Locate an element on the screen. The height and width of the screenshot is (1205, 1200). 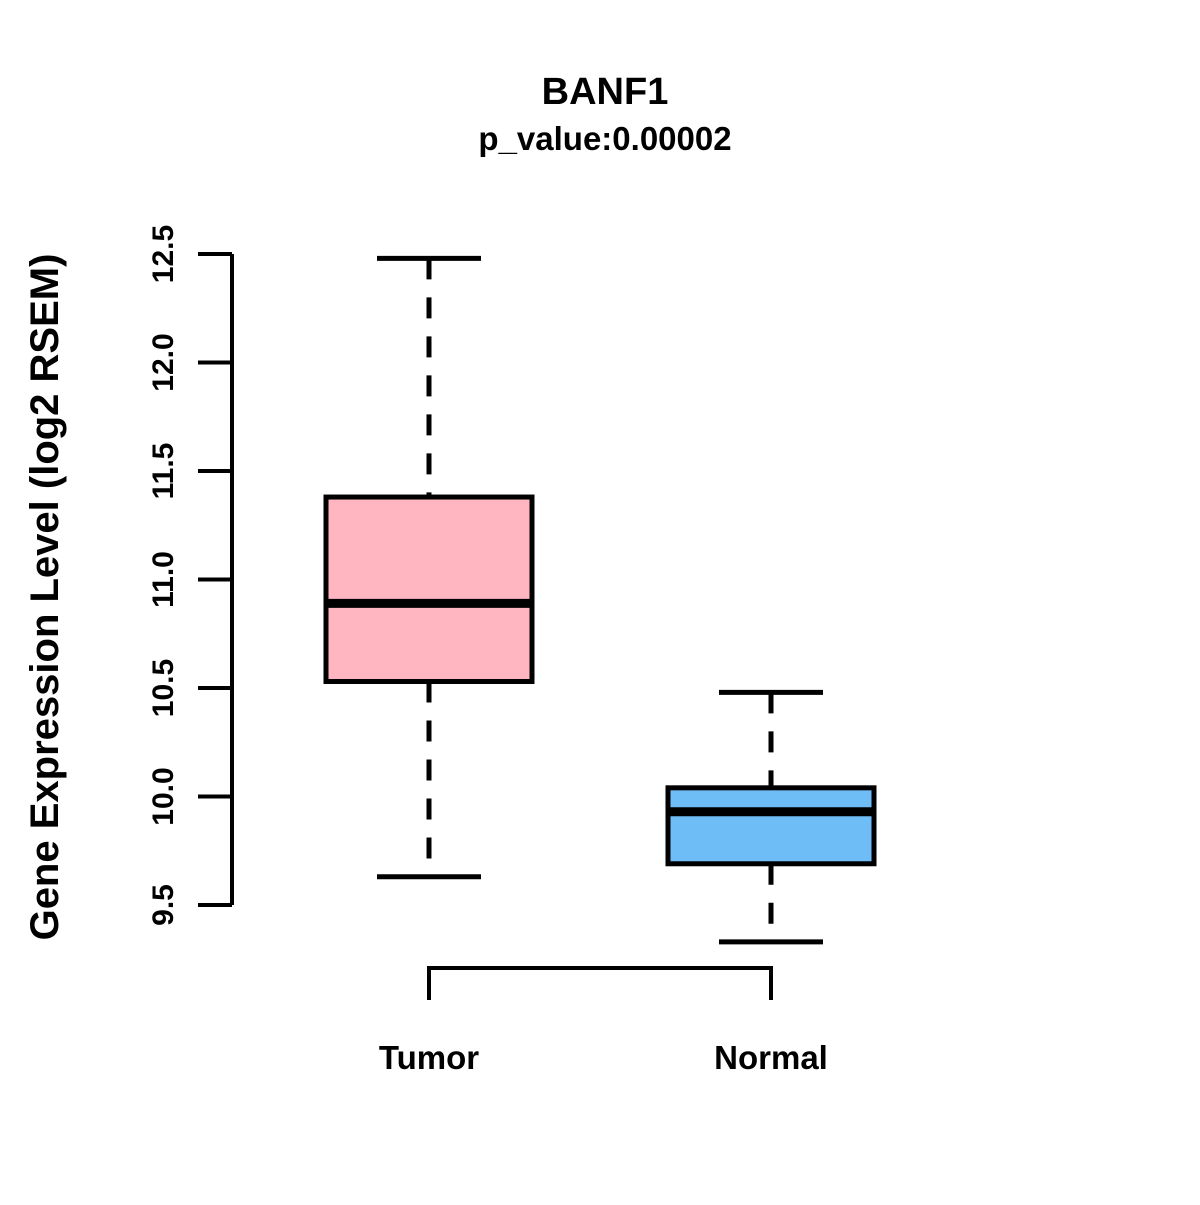
comparison-bracket is located at coordinates (600, 983).